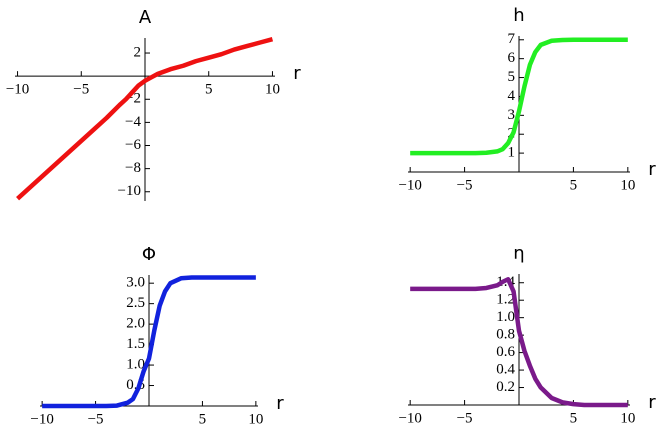 Image resolution: width=667 pixels, height=444 pixels. What do you see at coordinates (518, 15) in the screenshot?
I see `y-axis-label: h` at bounding box center [518, 15].